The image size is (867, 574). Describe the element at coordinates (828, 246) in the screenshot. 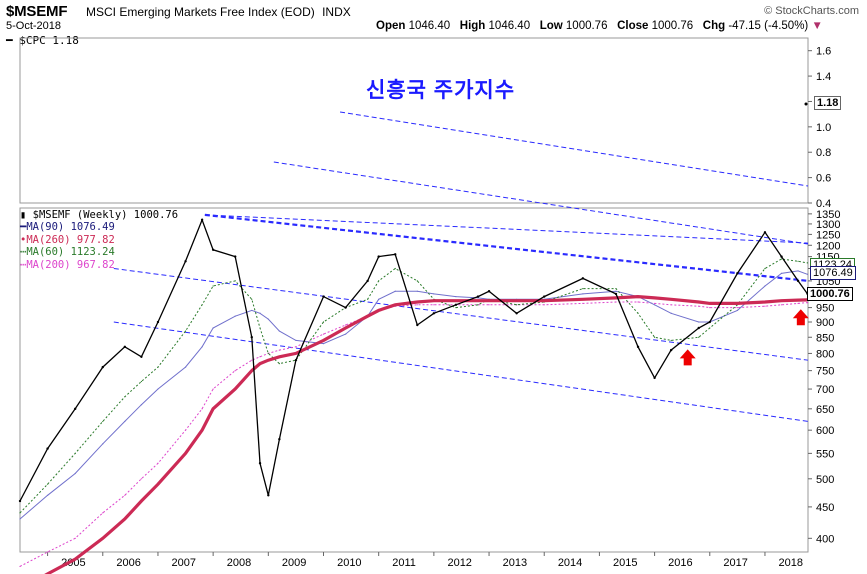

I see `price-tick-label-3: 1200` at that location.